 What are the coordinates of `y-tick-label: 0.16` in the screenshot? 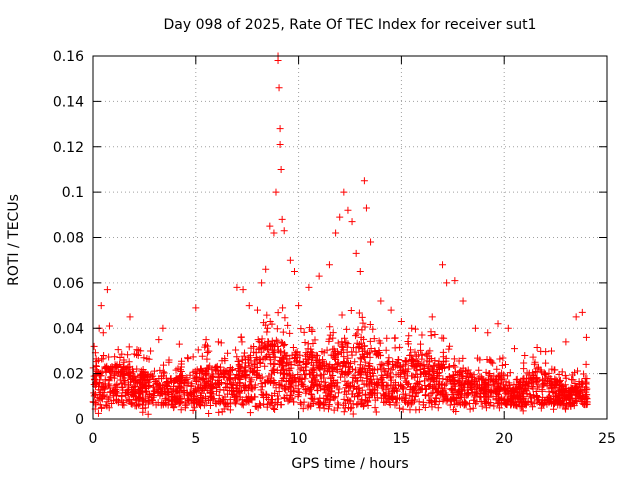 It's located at (68, 57).